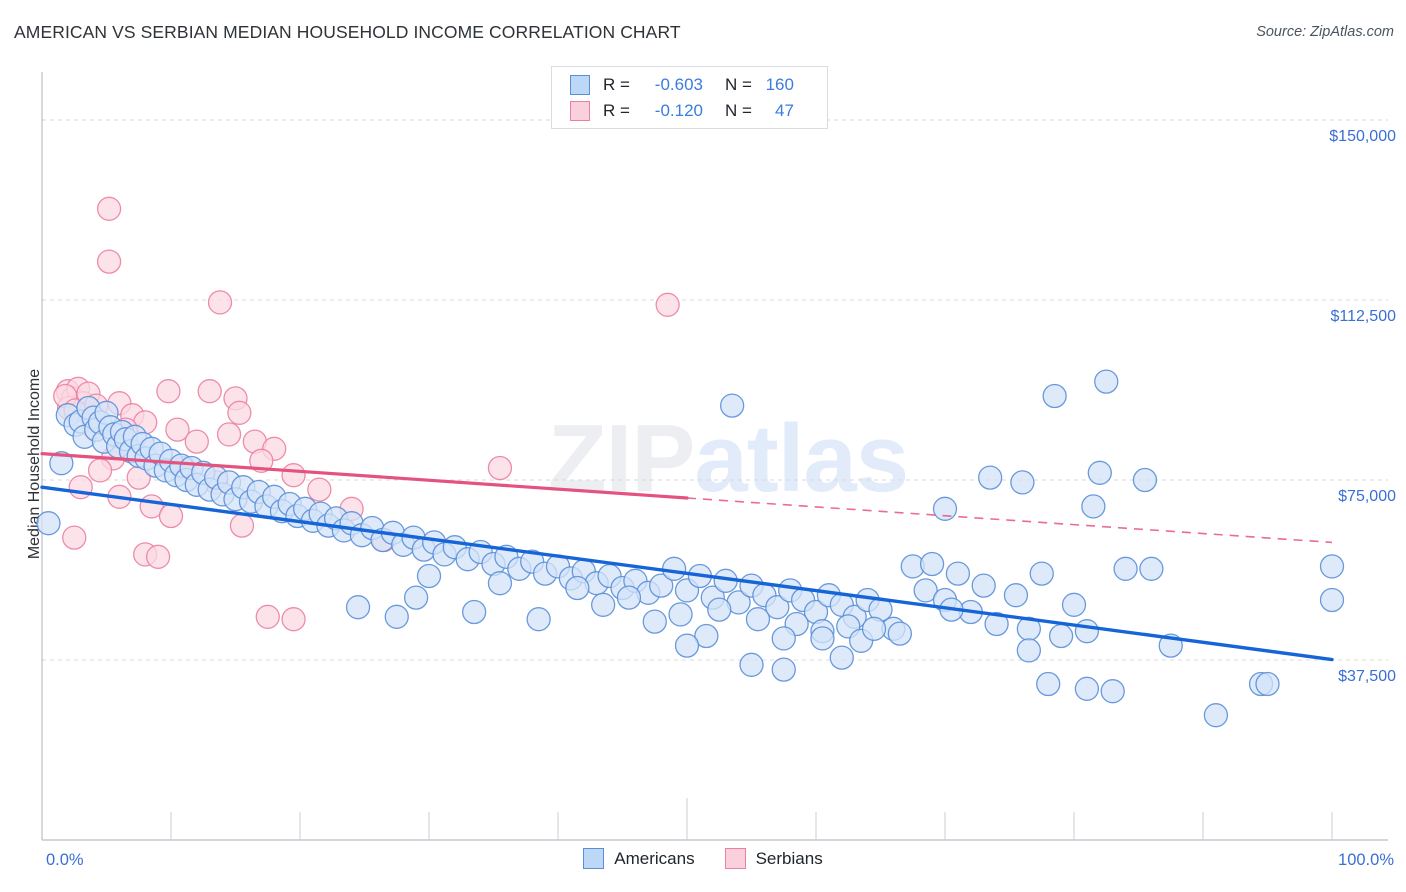 The height and width of the screenshot is (892, 1406). Describe the element at coordinates (594, 858) in the screenshot. I see `legend-swatch-americans` at that location.